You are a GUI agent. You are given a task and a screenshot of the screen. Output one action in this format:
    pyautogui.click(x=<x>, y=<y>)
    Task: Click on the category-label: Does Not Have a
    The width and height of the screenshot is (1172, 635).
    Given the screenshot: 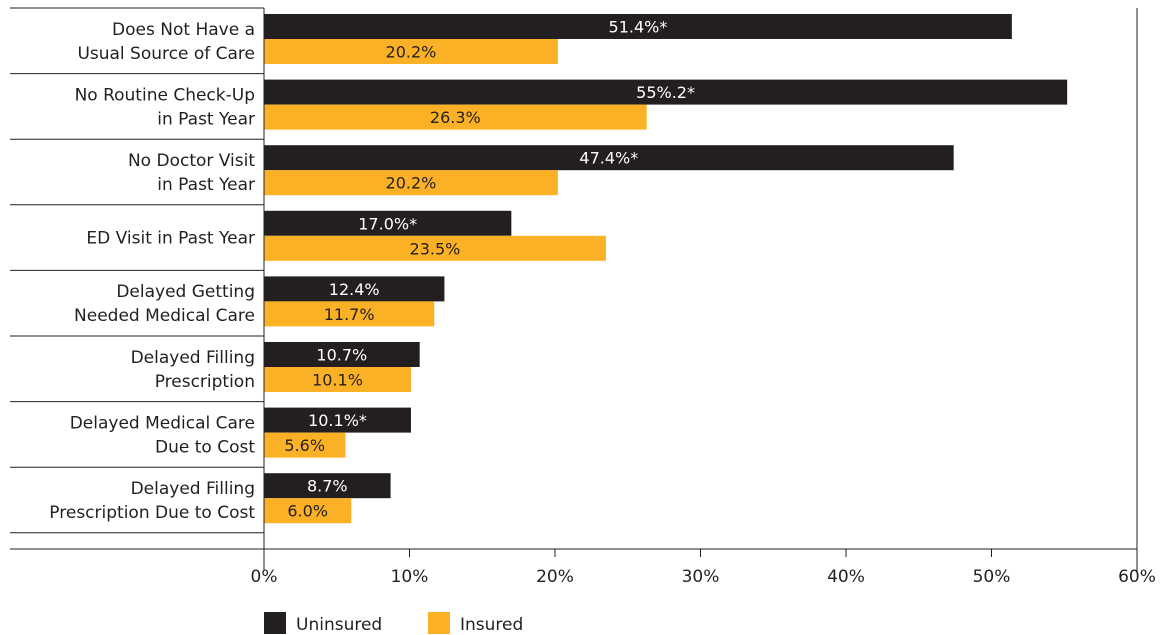 What is the action you would take?
    pyautogui.click(x=183, y=30)
    